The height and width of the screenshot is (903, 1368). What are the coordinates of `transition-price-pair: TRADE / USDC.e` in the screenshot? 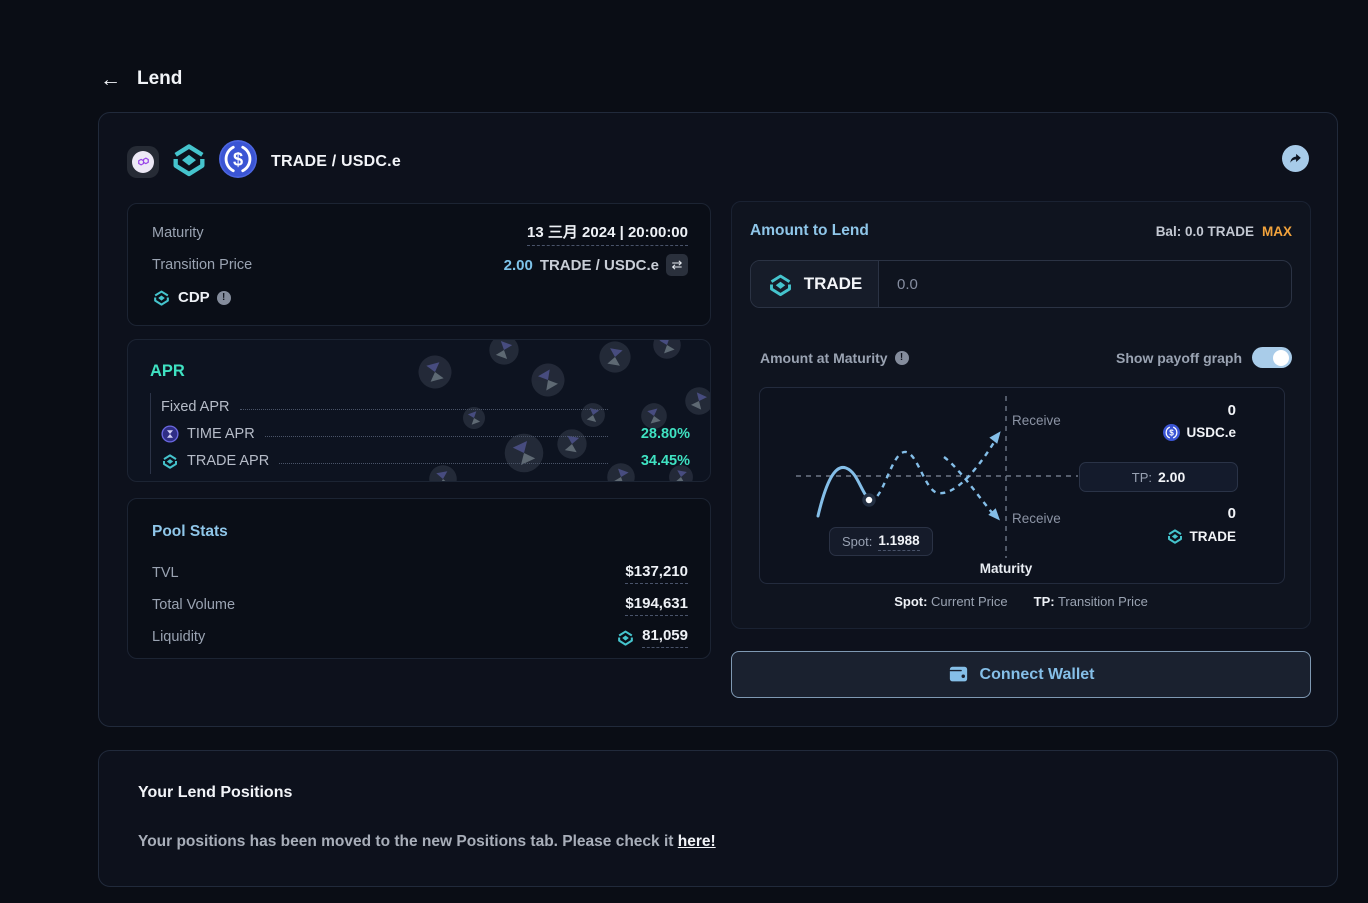 It's located at (599, 265).